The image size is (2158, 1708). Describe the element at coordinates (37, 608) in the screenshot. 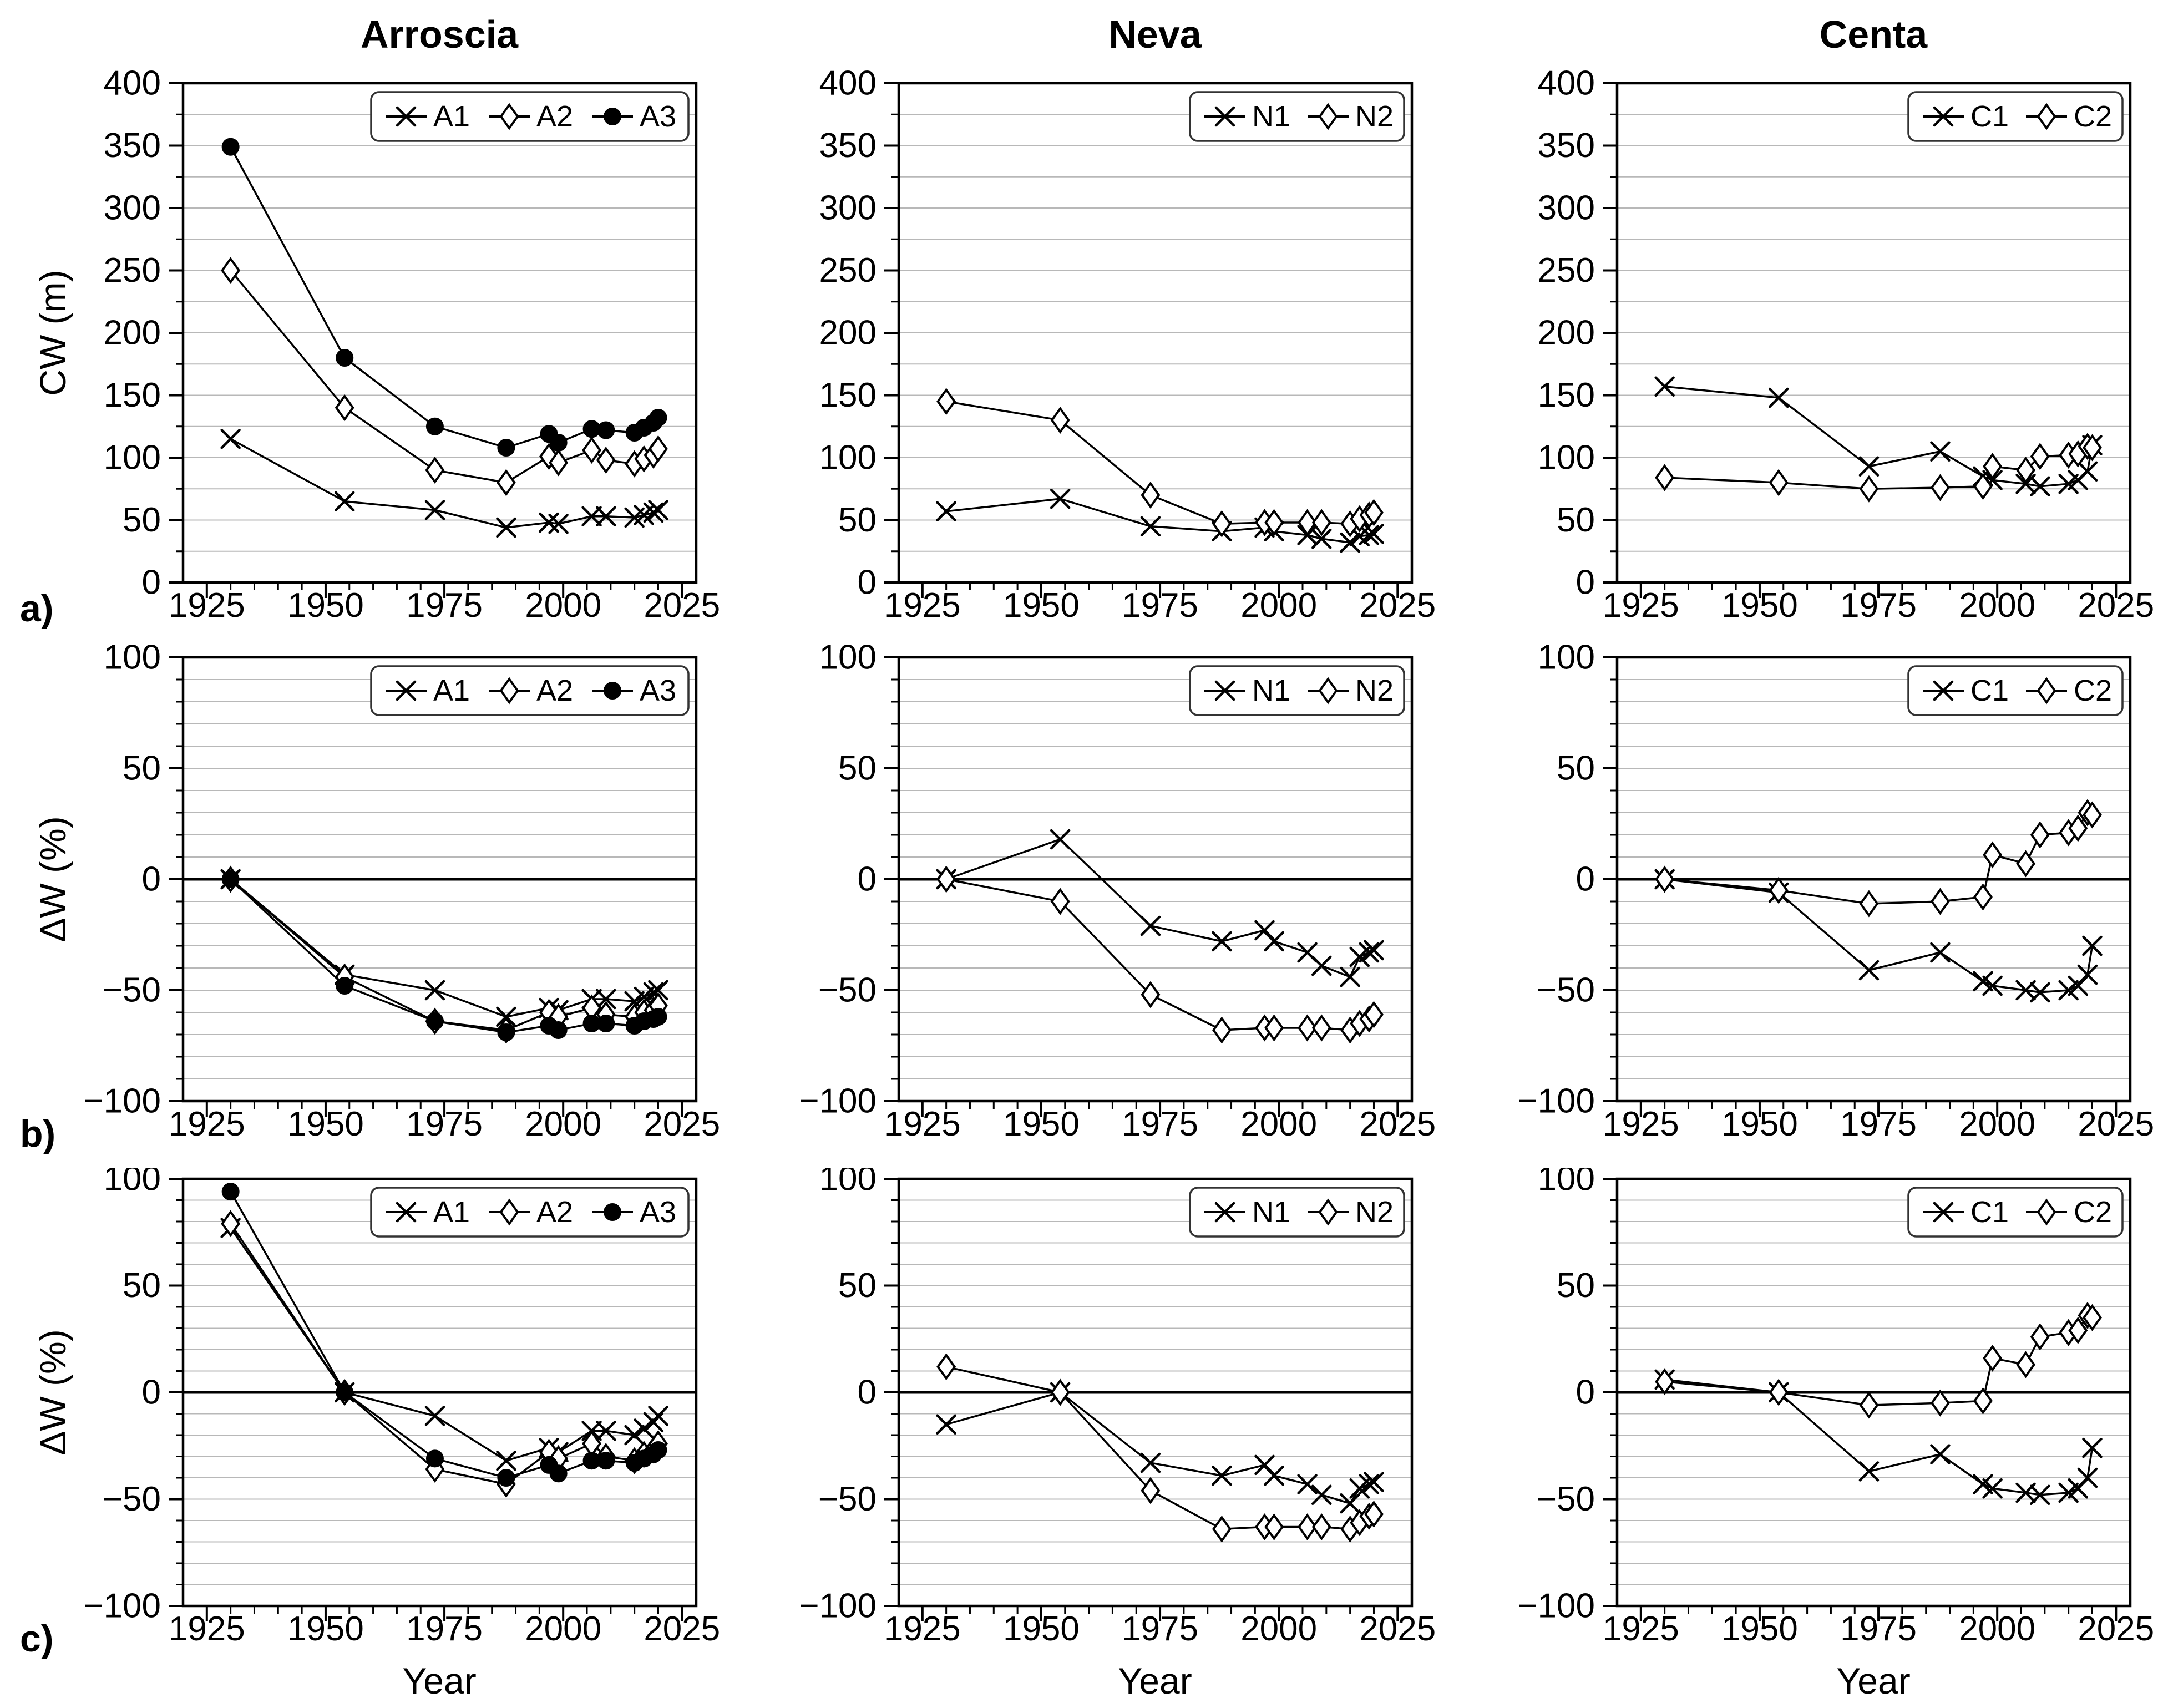

I see `panel-letter-a: a)` at that location.